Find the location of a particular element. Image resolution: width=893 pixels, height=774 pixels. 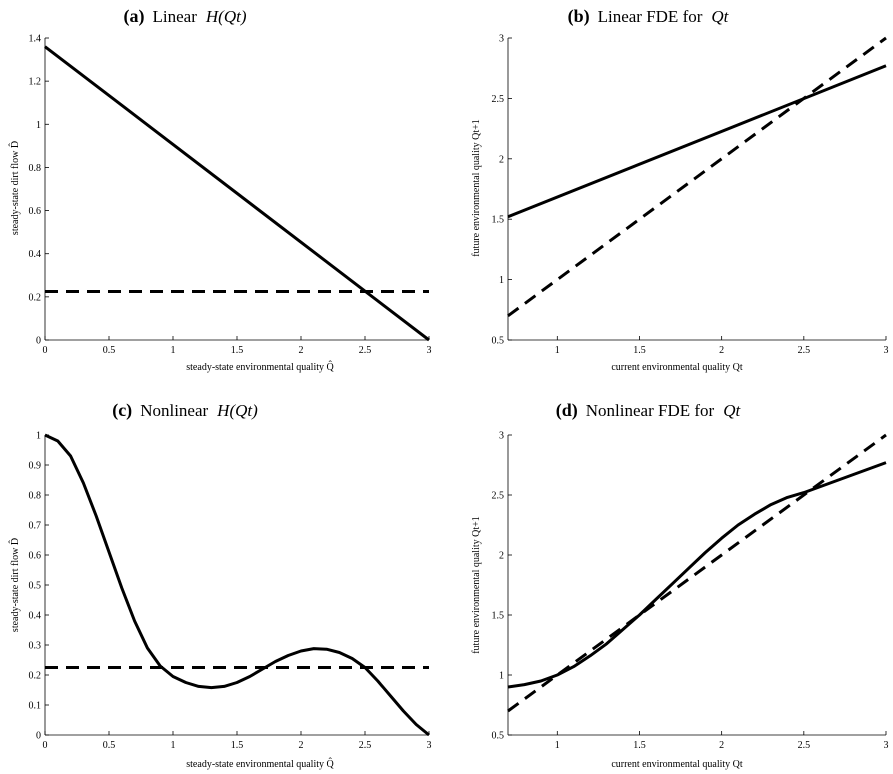

panel-title-label: (c) is located at coordinates (122, 410).